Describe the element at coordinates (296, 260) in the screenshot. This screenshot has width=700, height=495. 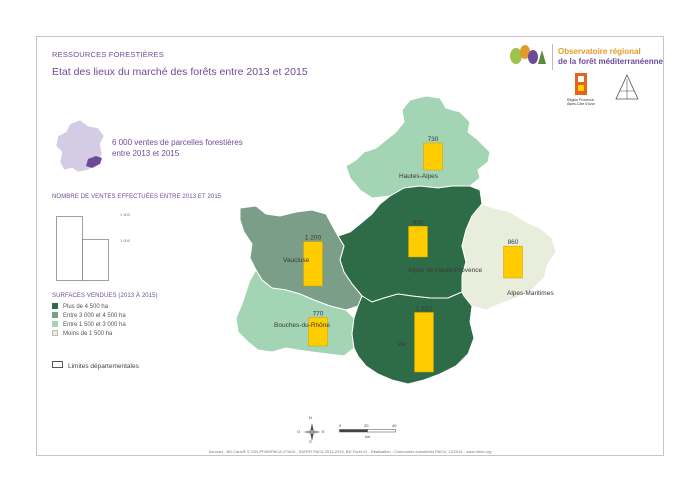
I see `department-name-label: Vaucluse` at that location.